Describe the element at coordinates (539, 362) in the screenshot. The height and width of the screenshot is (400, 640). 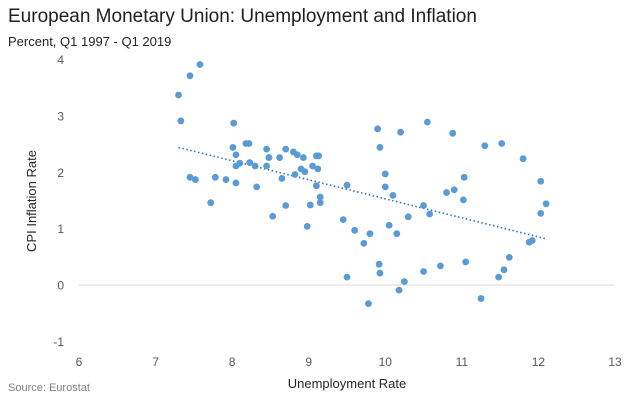
I see `x-tick-label: 12` at that location.